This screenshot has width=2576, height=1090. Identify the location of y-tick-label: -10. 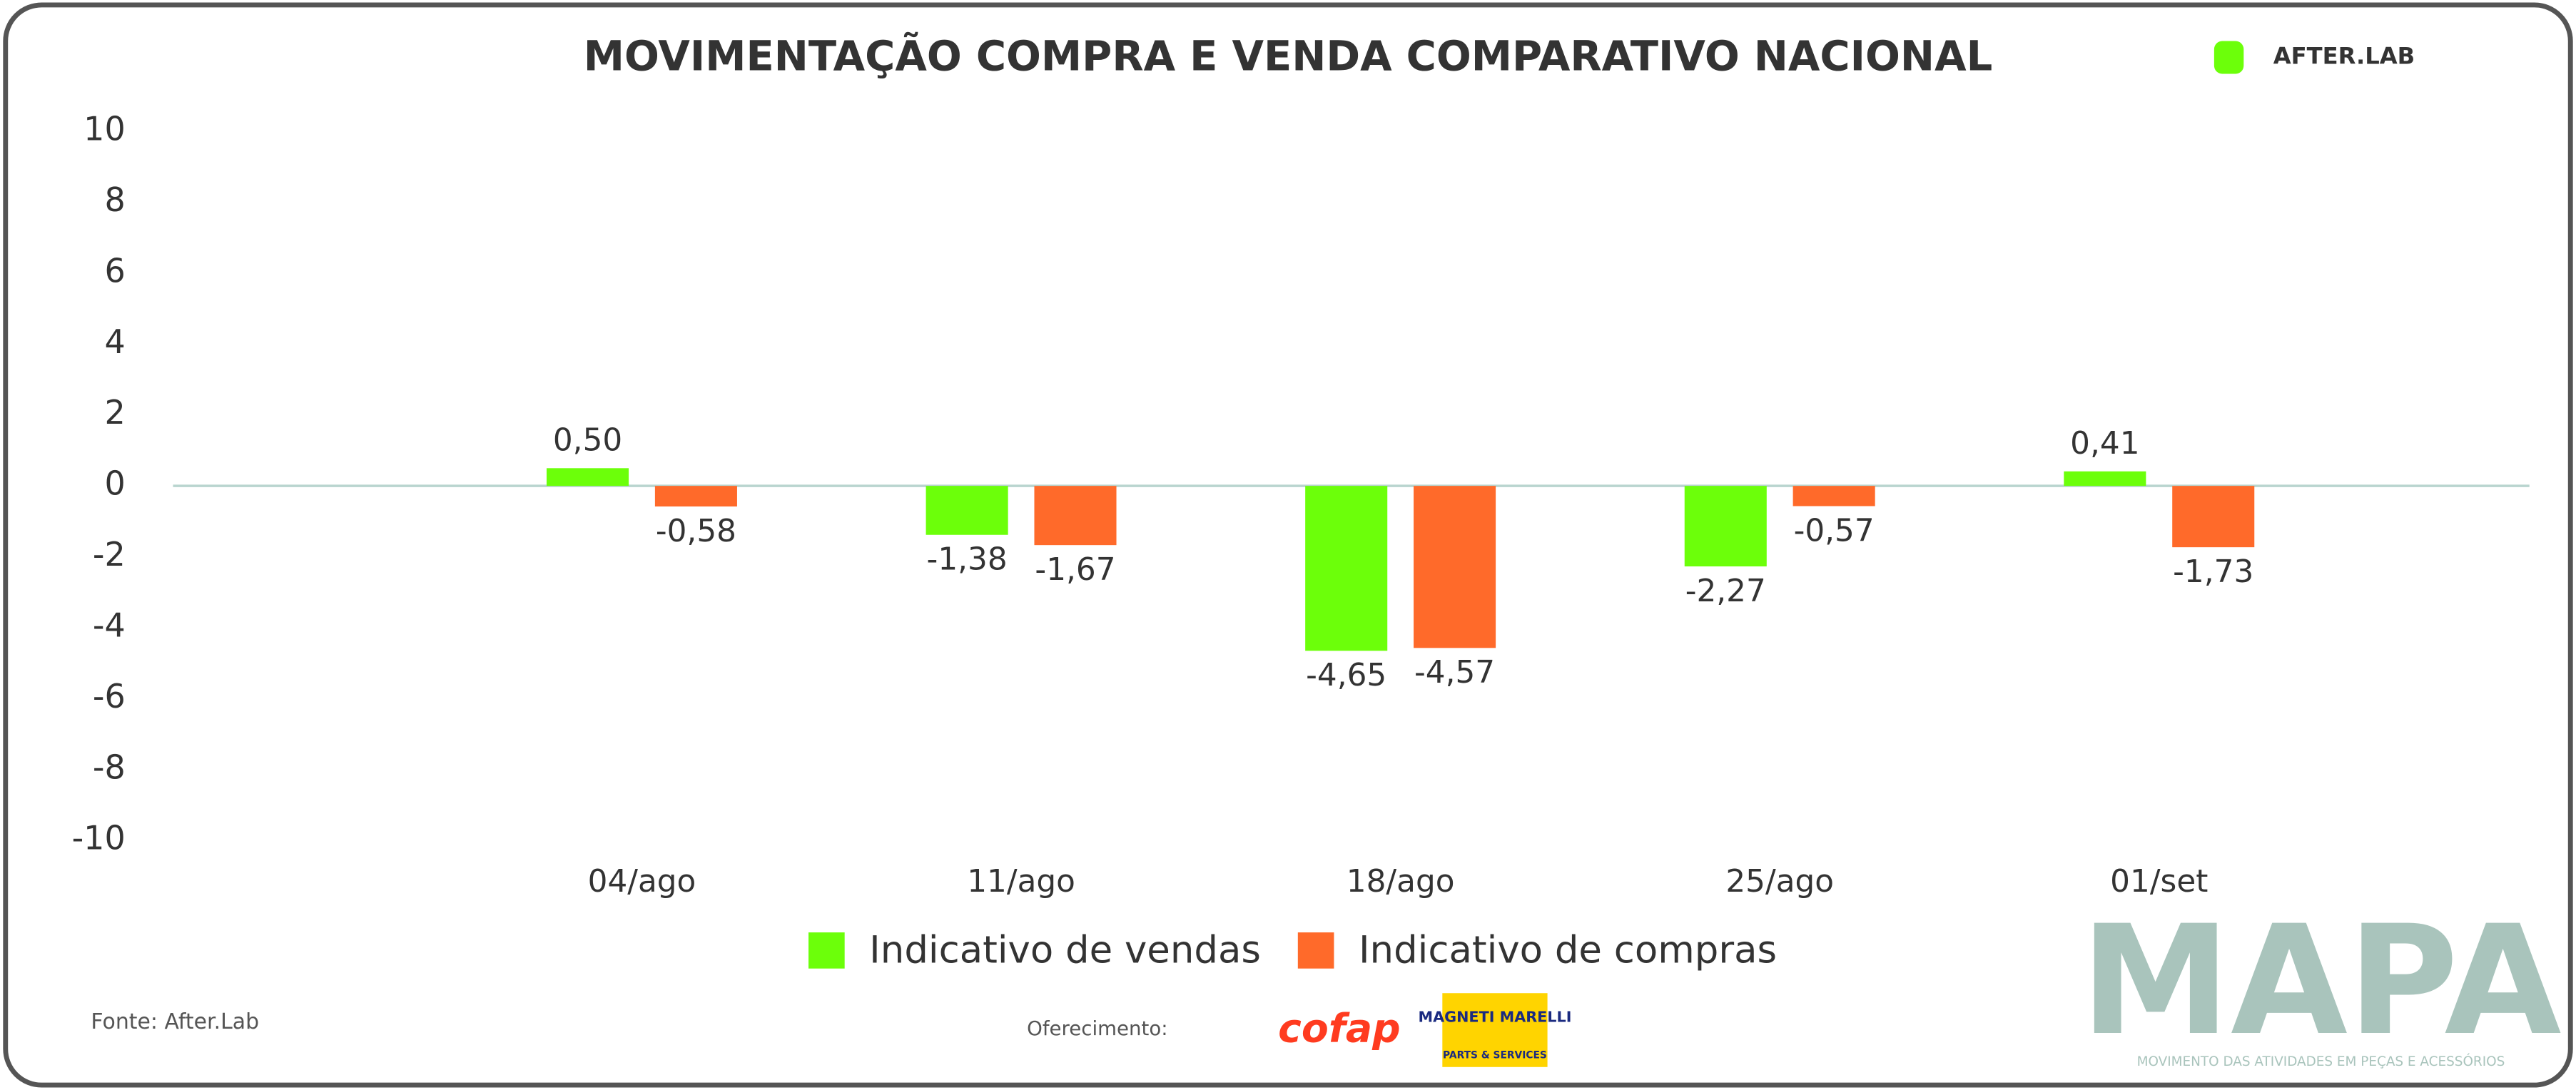
(99, 838).